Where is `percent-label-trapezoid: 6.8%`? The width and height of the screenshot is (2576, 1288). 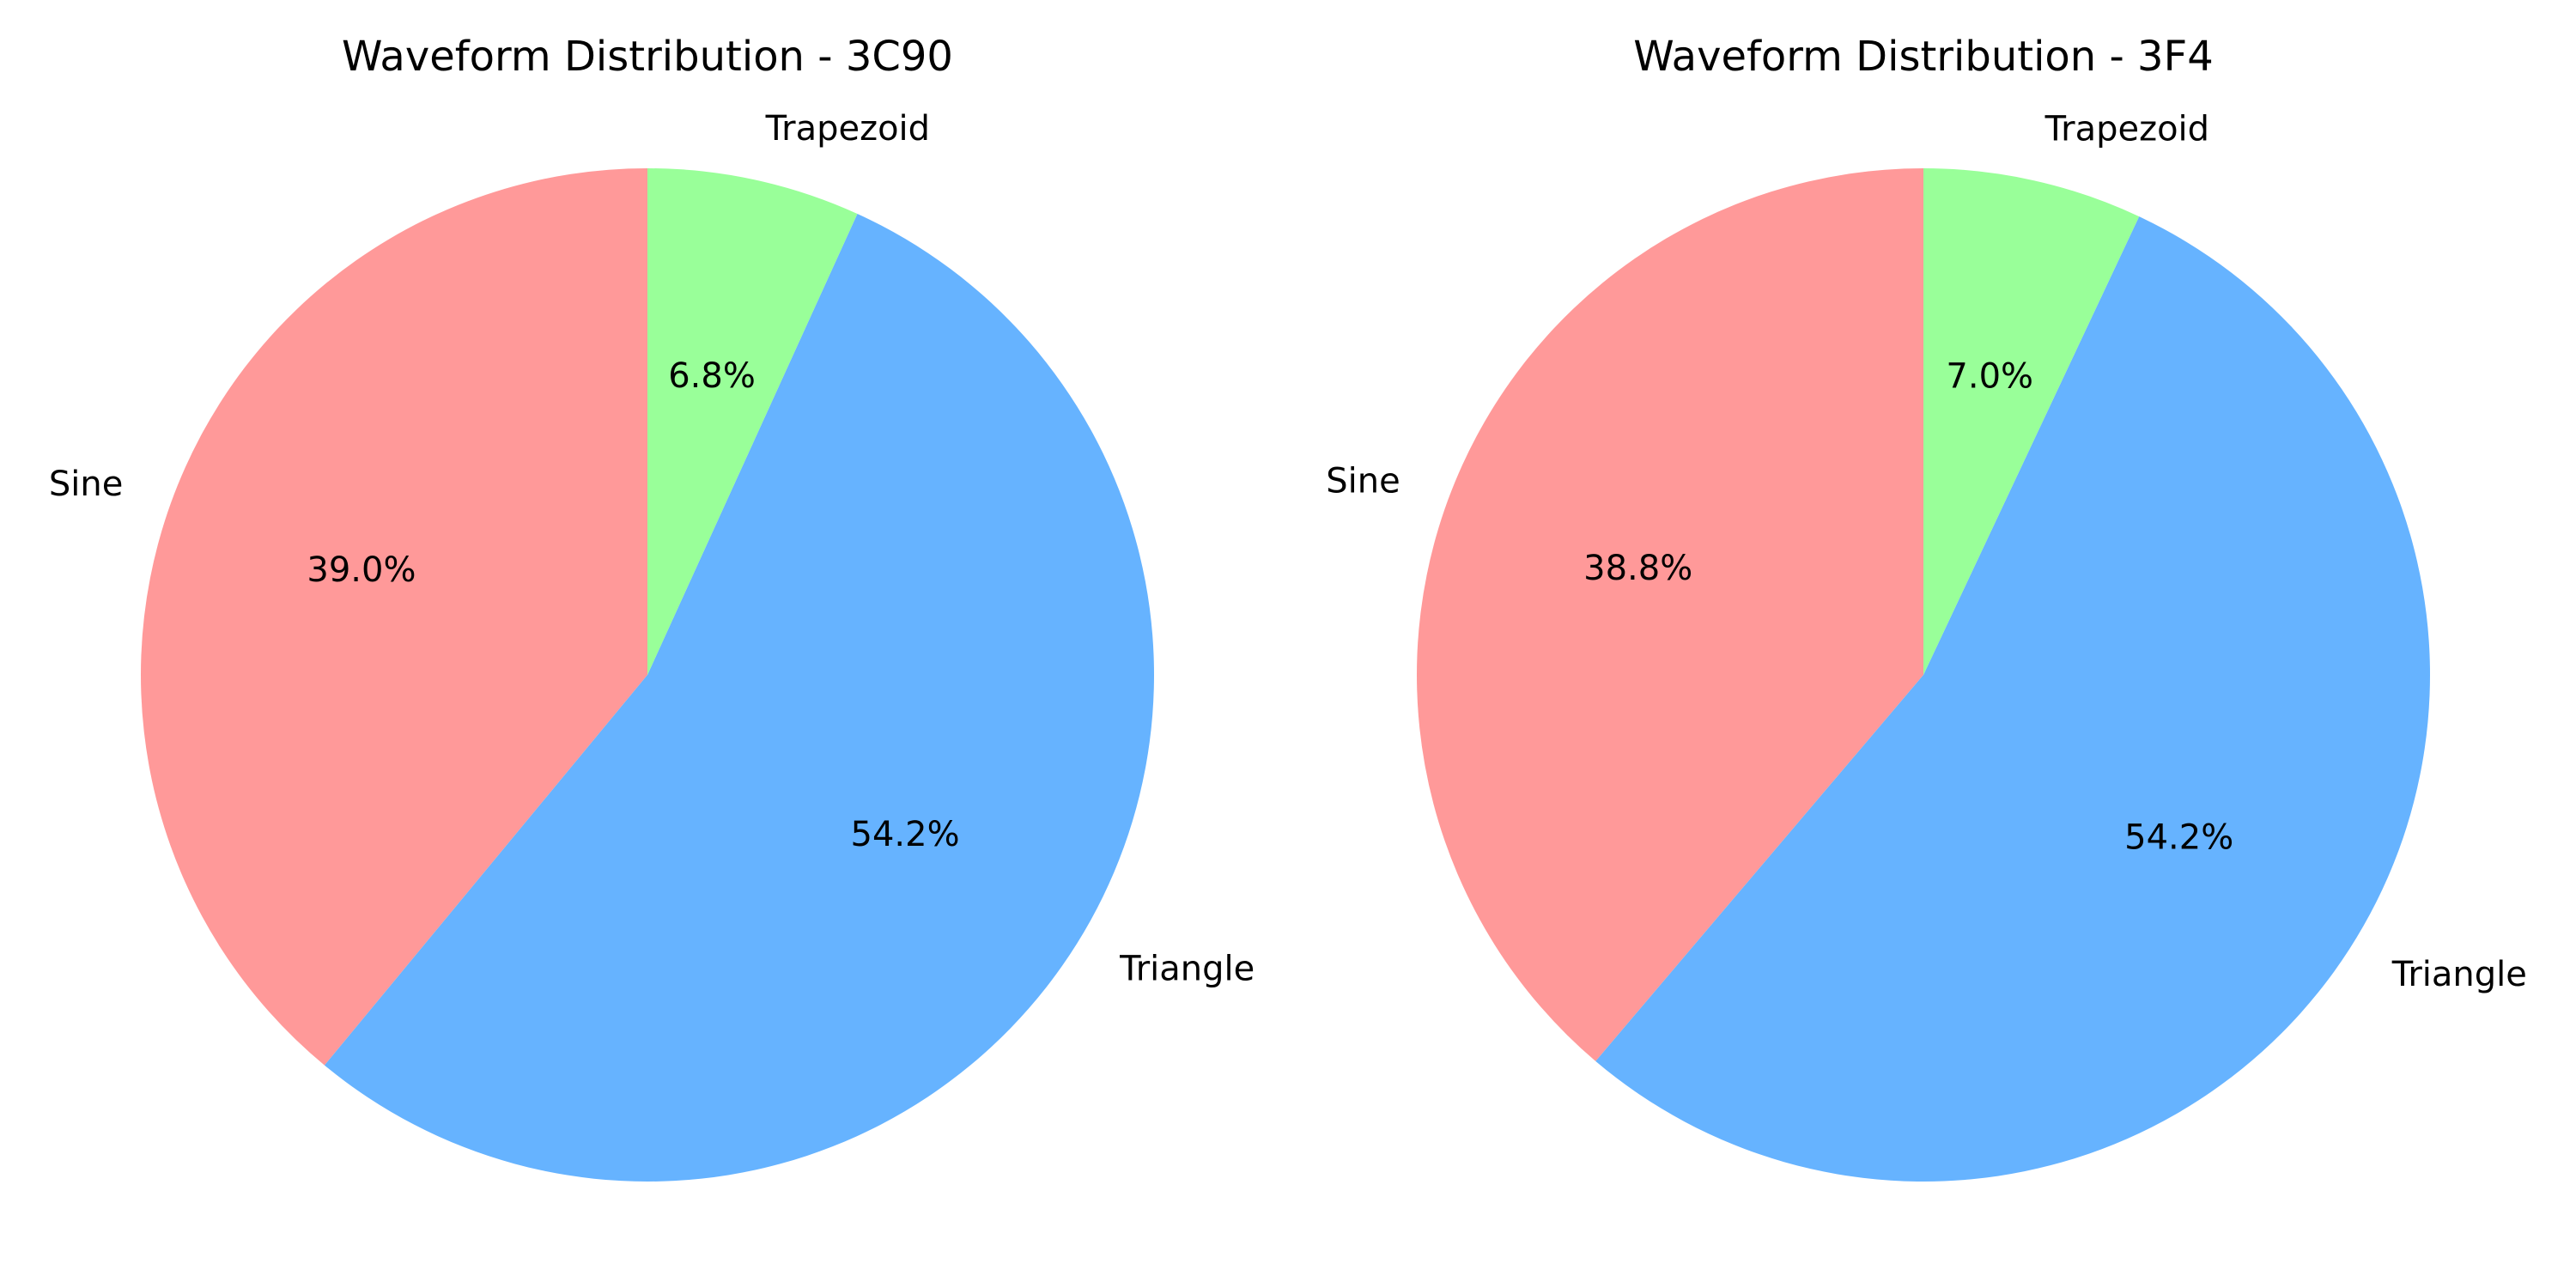 percent-label-trapezoid: 6.8% is located at coordinates (712, 376).